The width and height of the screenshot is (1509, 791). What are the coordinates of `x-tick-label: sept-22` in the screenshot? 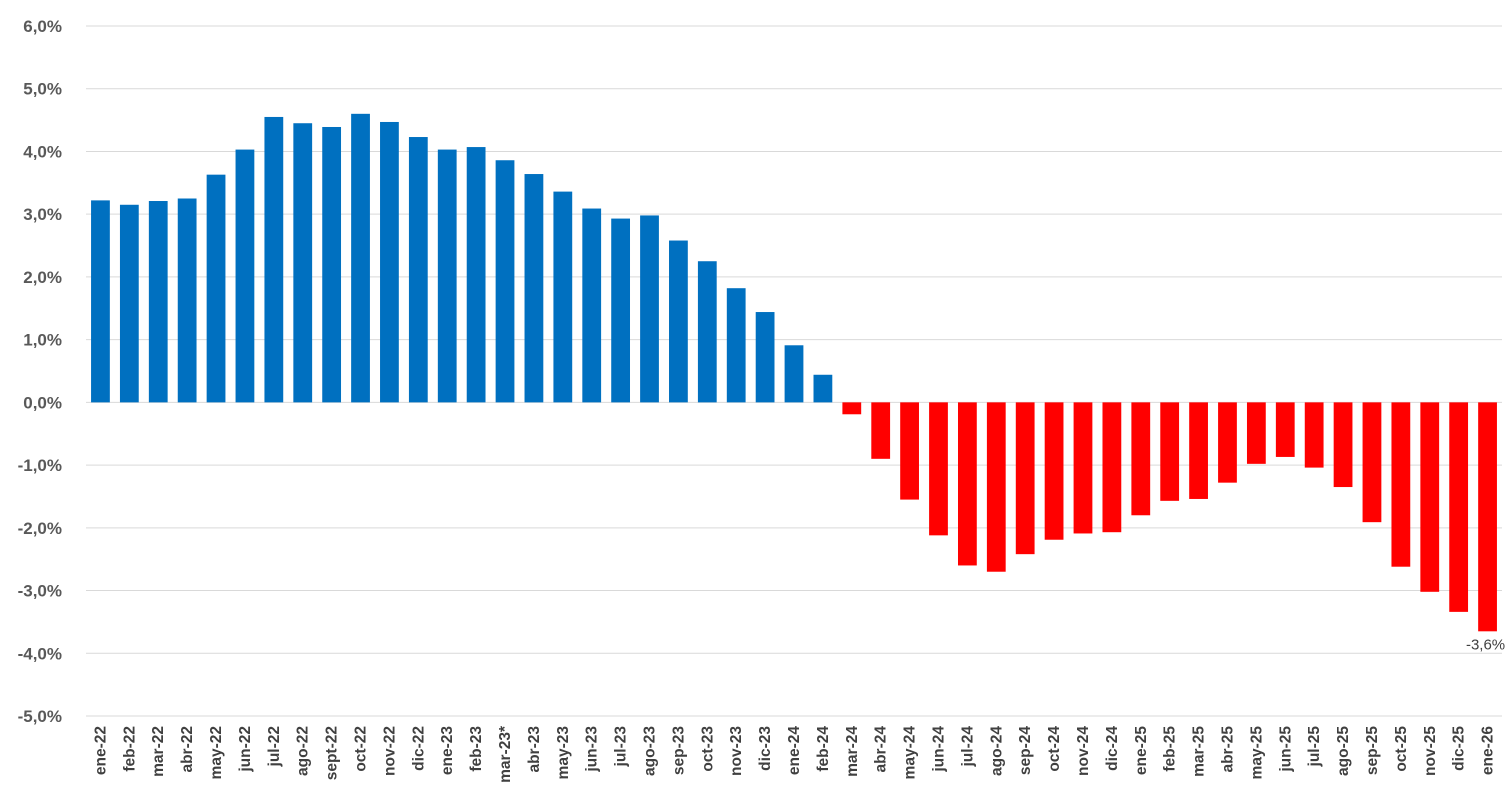 It's located at (332, 753).